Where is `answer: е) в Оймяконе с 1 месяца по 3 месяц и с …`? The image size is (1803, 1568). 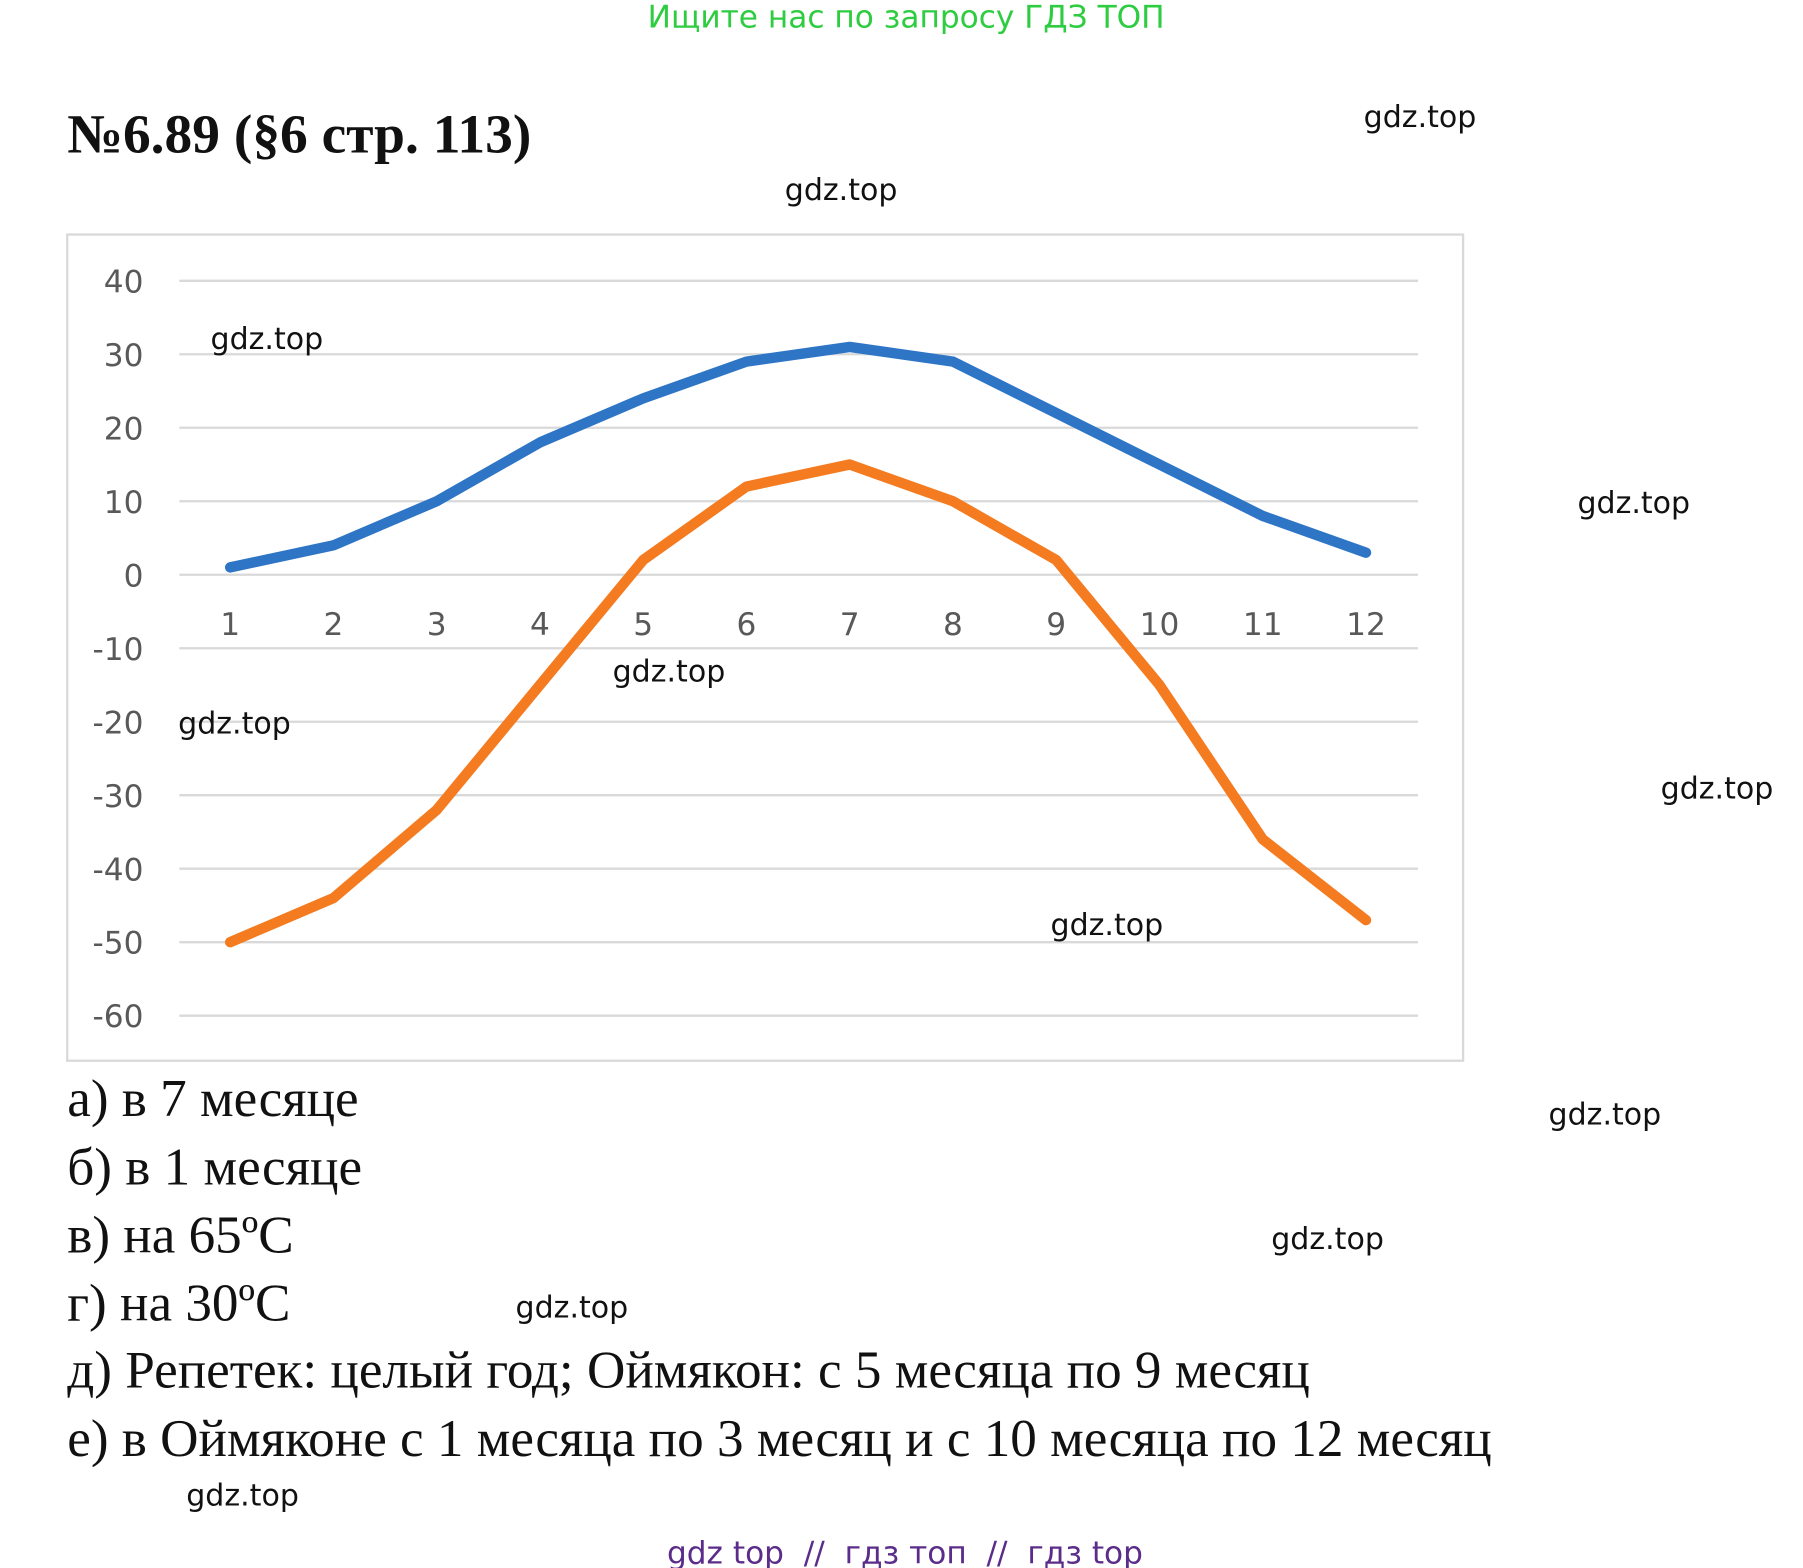
answer: е) в Оймяконе с 1 месяца по 3 месяц и с … is located at coordinates (779, 1439).